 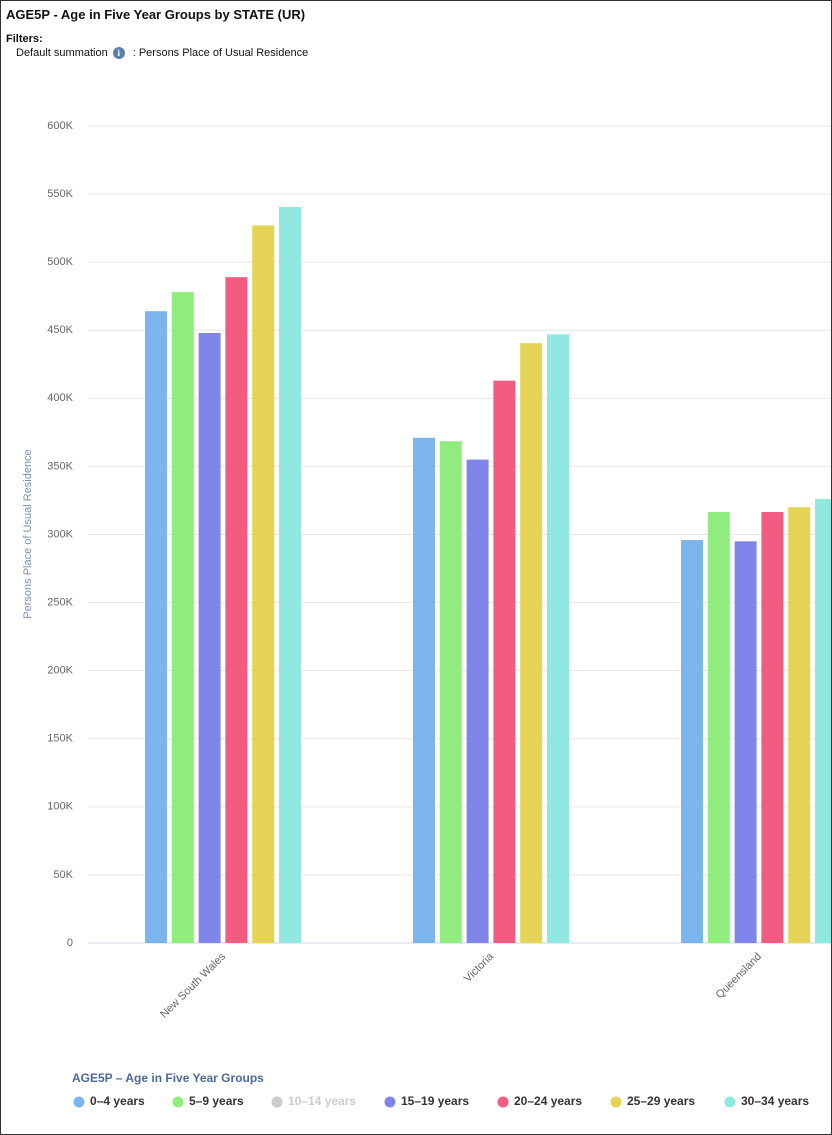 I want to click on legend-item: 15–19 years, so click(x=435, y=1101).